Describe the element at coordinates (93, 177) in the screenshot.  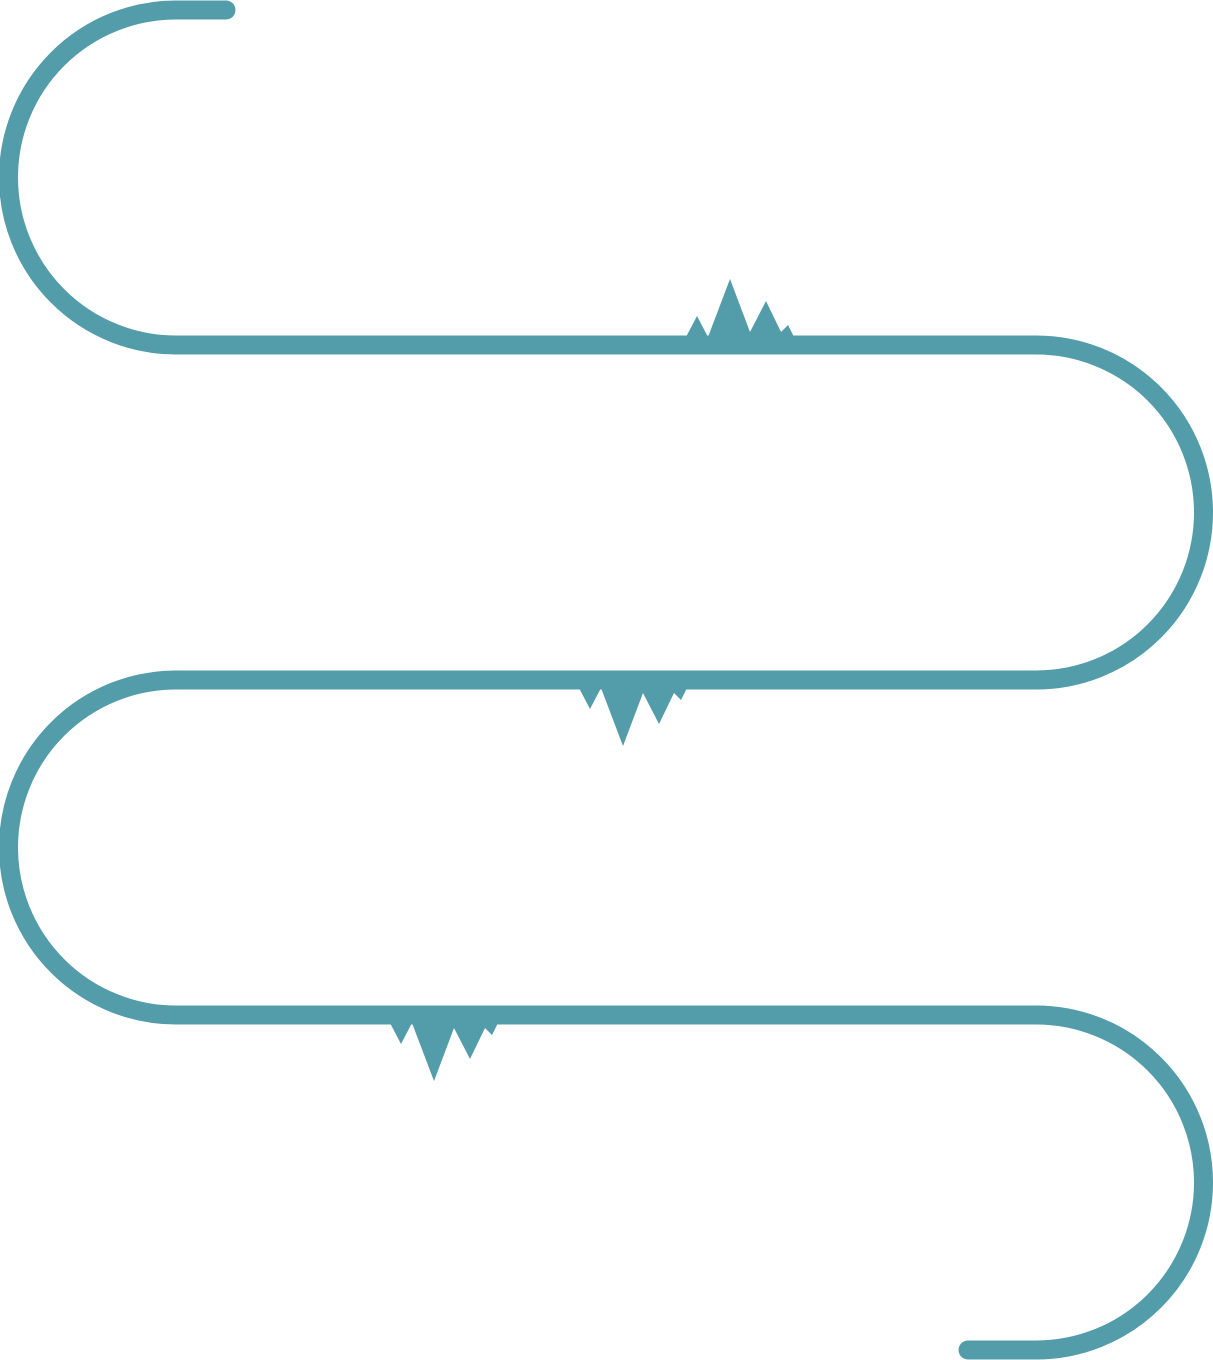
I see `road-top-left-curve` at that location.